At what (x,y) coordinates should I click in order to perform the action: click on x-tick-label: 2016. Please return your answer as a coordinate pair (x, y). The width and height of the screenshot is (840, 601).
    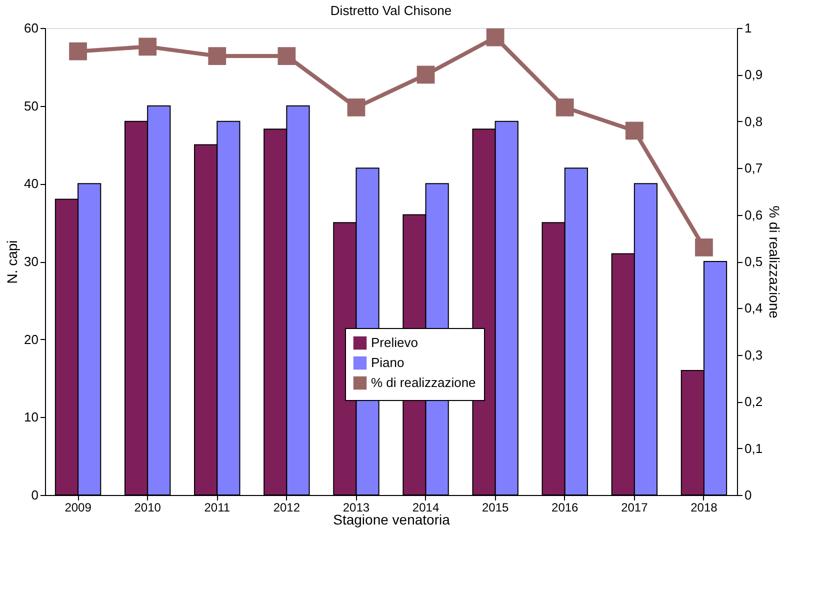
    Looking at the image, I should click on (565, 507).